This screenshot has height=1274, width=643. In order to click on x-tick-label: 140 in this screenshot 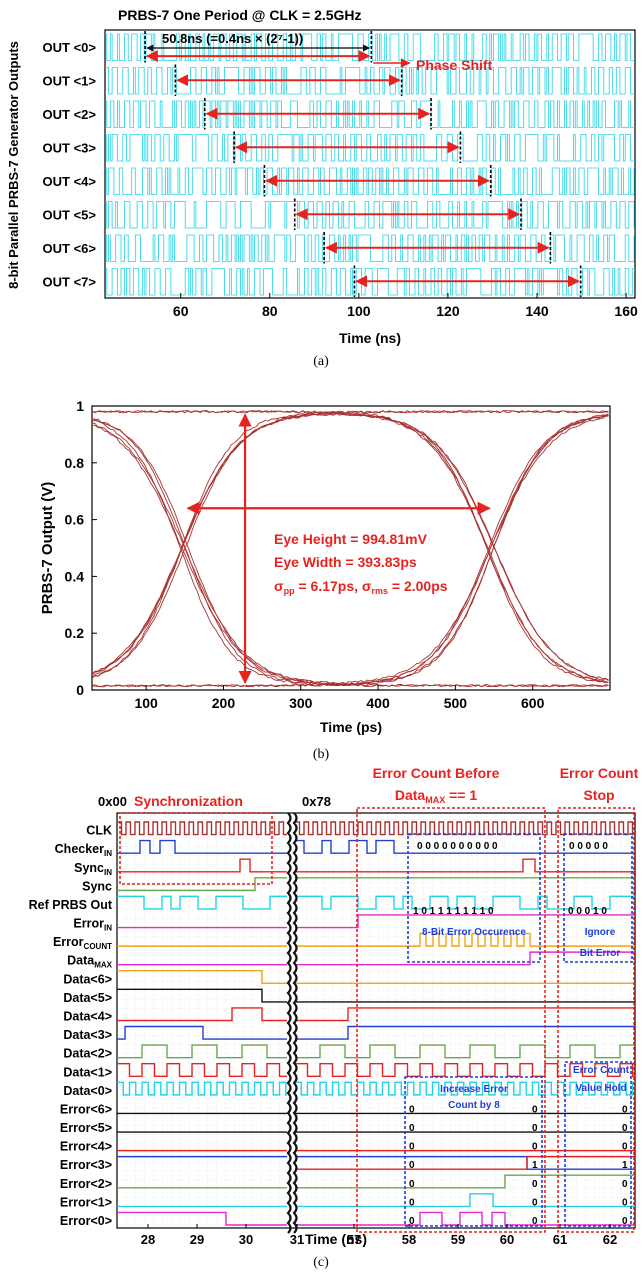, I will do `click(537, 311)`.